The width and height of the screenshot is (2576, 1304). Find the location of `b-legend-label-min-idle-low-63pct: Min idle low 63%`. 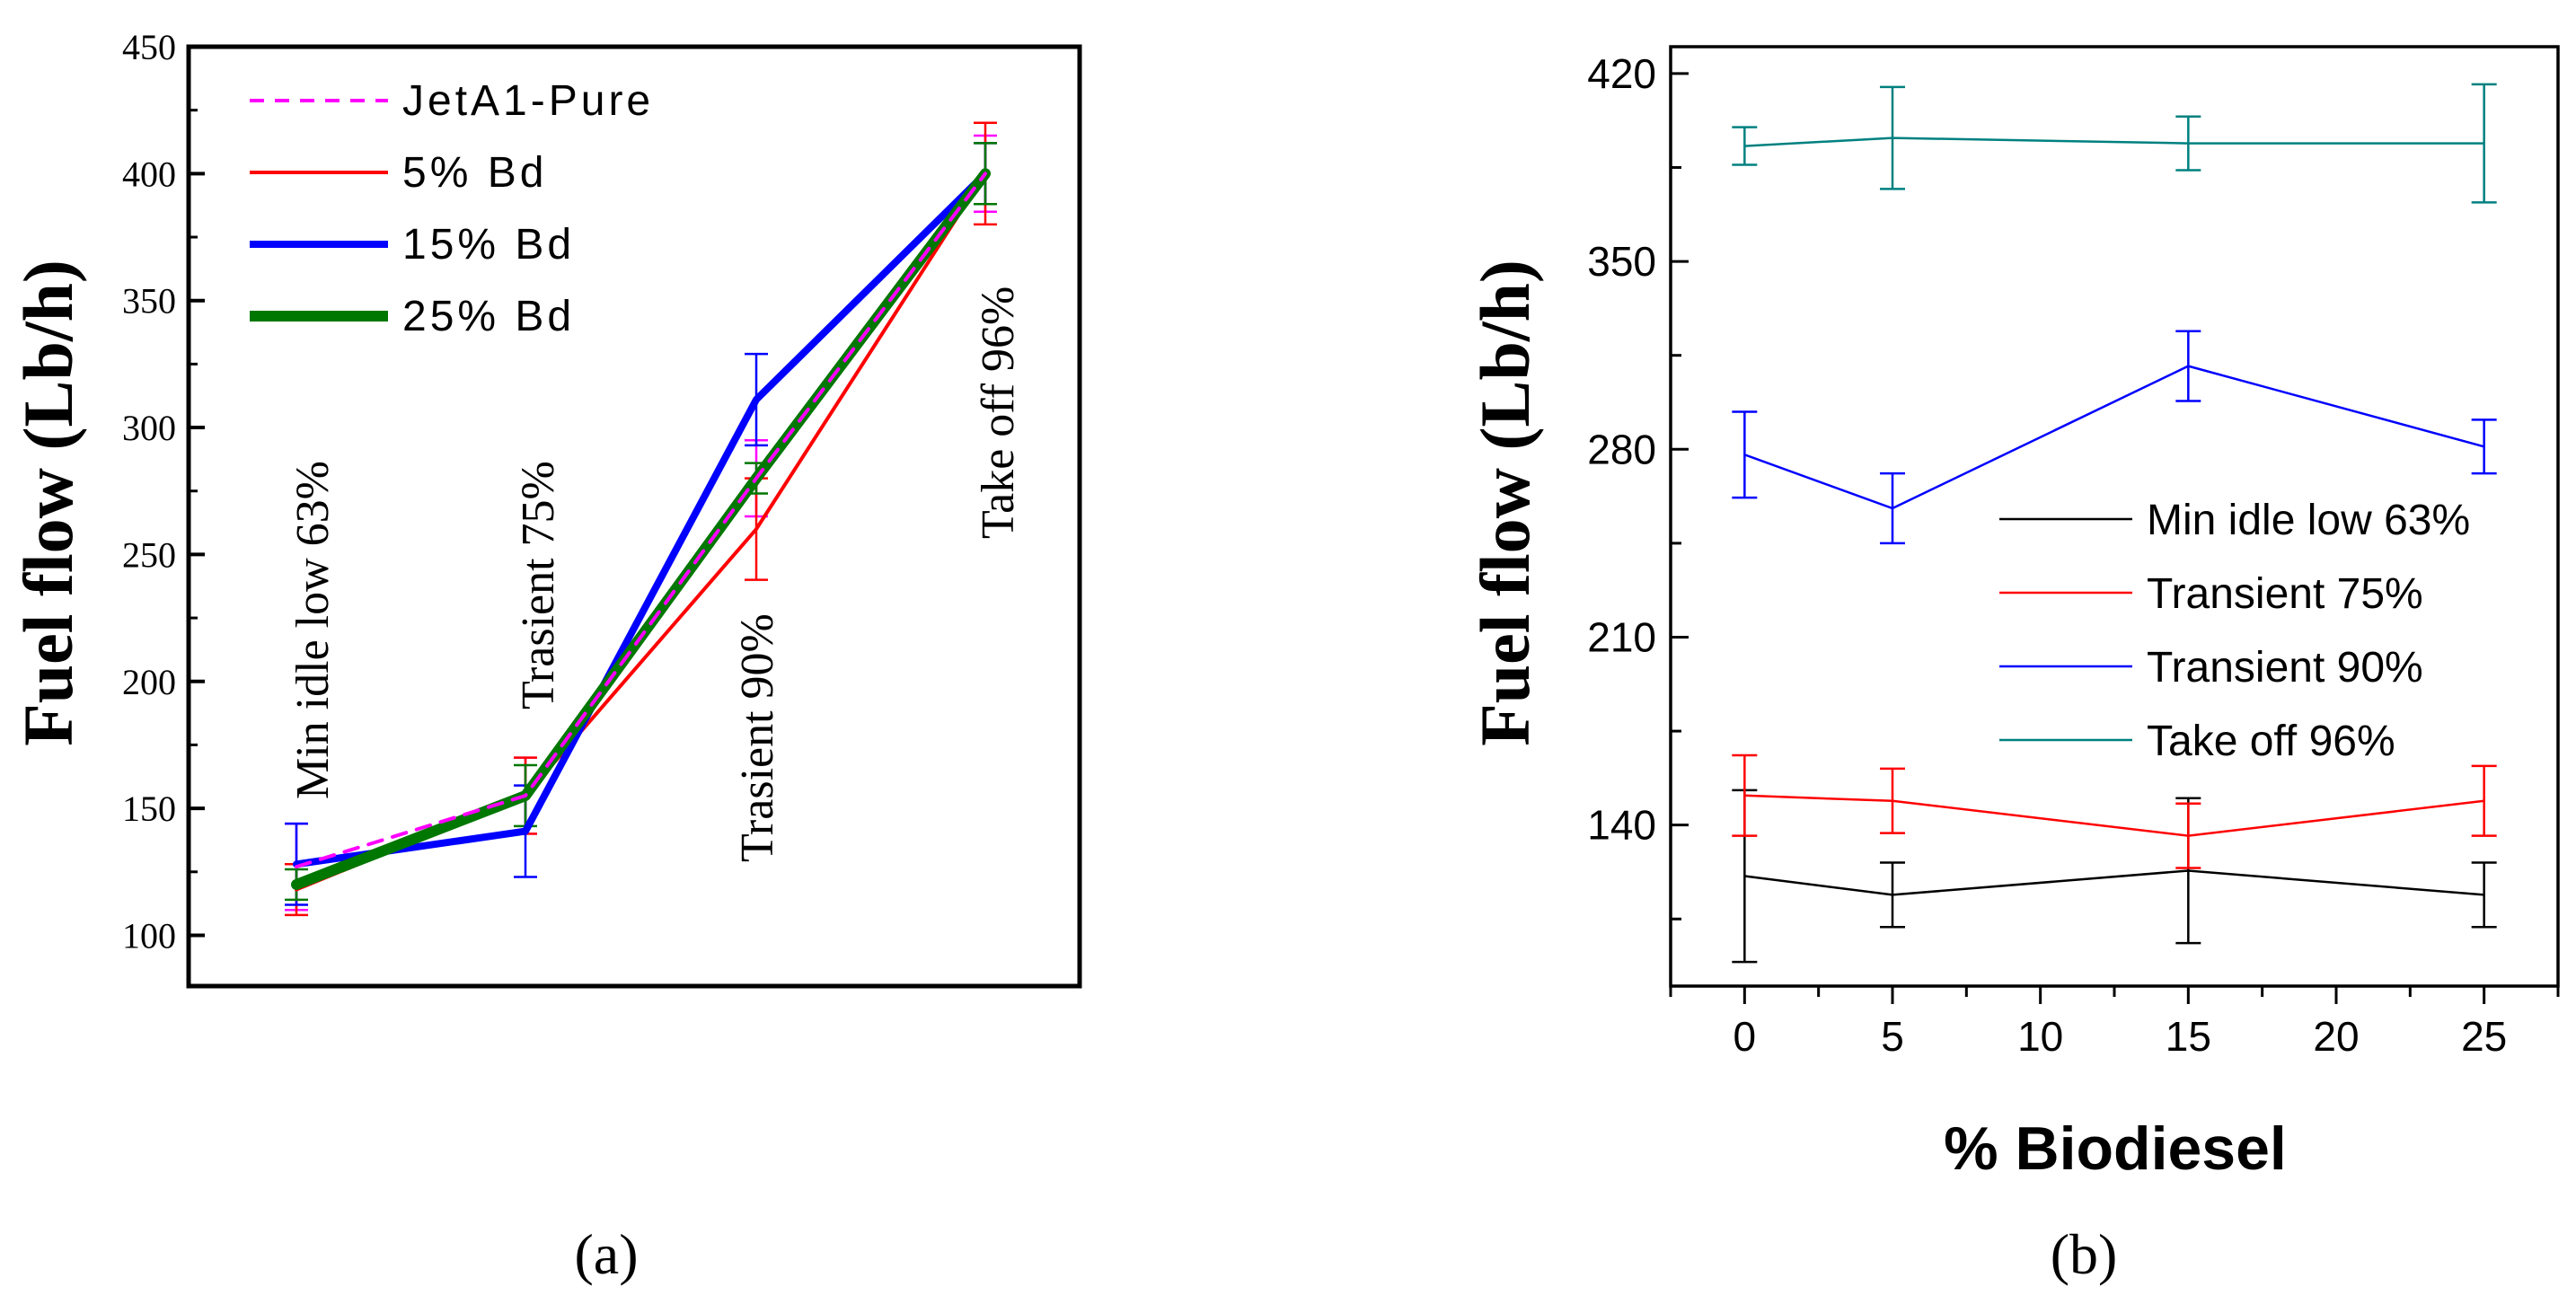

b-legend-label-min-idle-low-63pct: Min idle low 63% is located at coordinates (2308, 520).